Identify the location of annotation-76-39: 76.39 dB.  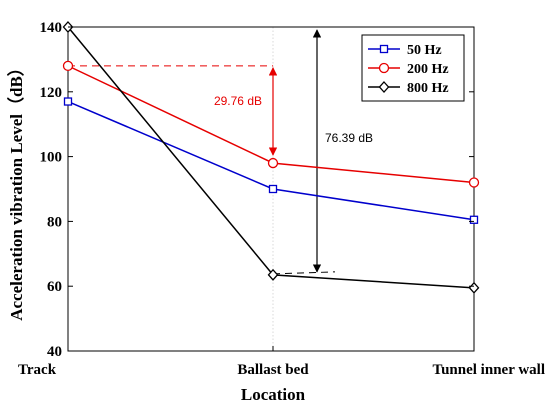
(349, 138).